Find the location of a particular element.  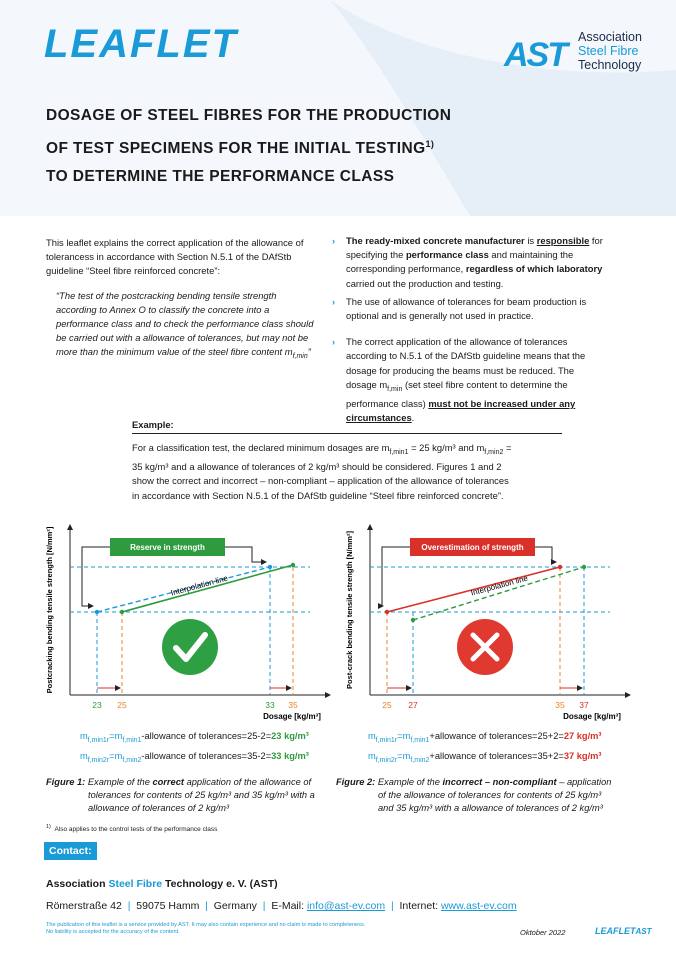

logo-line: Association is located at coordinates (610, 37).